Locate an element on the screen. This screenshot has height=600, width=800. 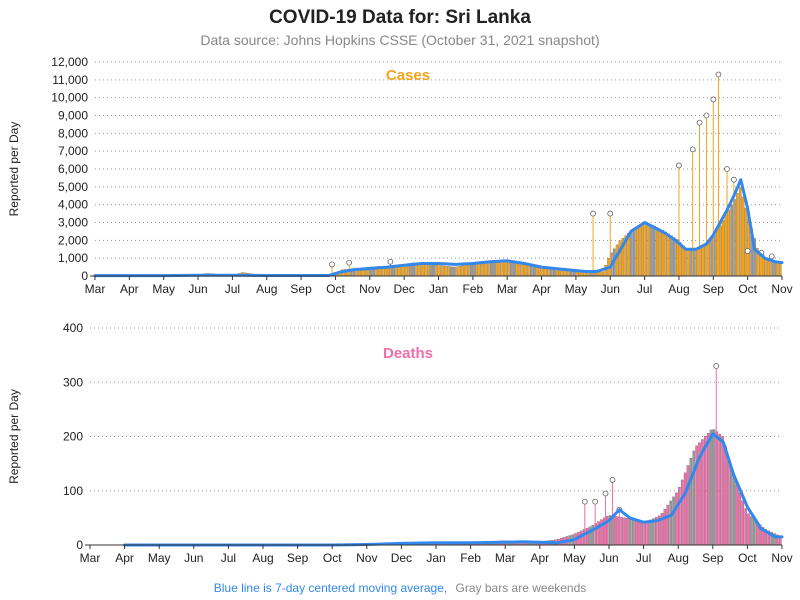
cases-ytick-label: 0 is located at coordinates (84, 276).